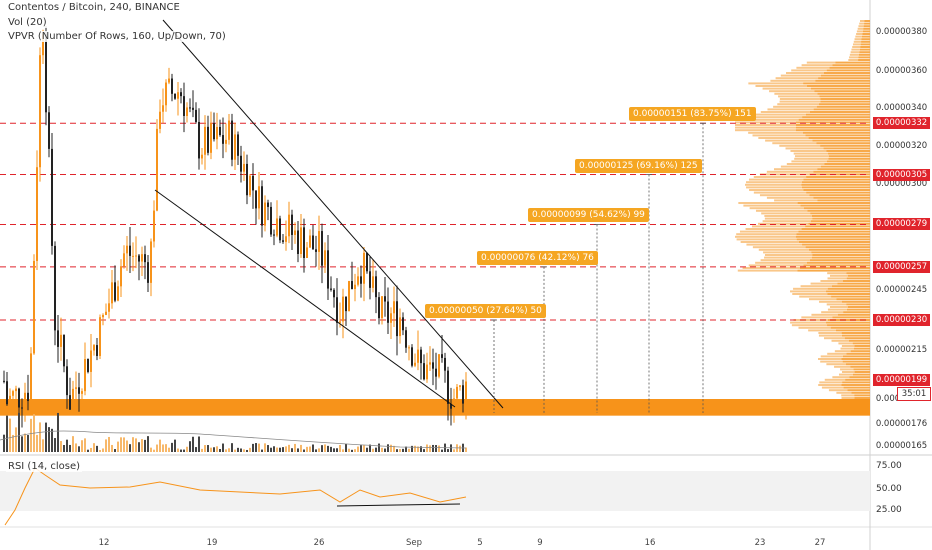 The height and width of the screenshot is (550, 932). What do you see at coordinates (398, 505) in the screenshot?
I see `rsi-trendline` at bounding box center [398, 505].